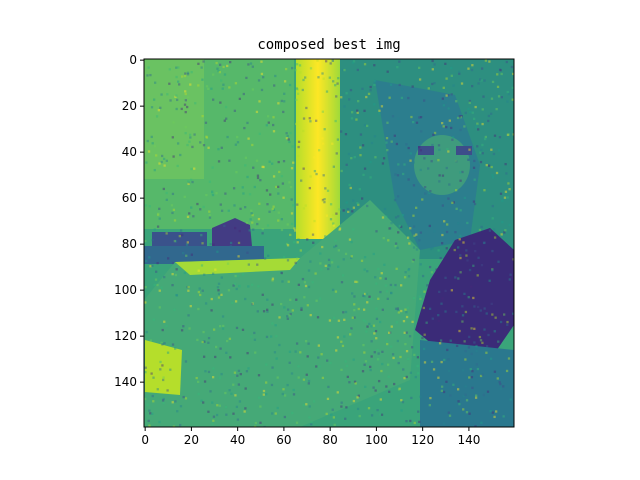 The width and height of the screenshot is (640, 480). I want to click on x-tick-label: 140, so click(468, 440).